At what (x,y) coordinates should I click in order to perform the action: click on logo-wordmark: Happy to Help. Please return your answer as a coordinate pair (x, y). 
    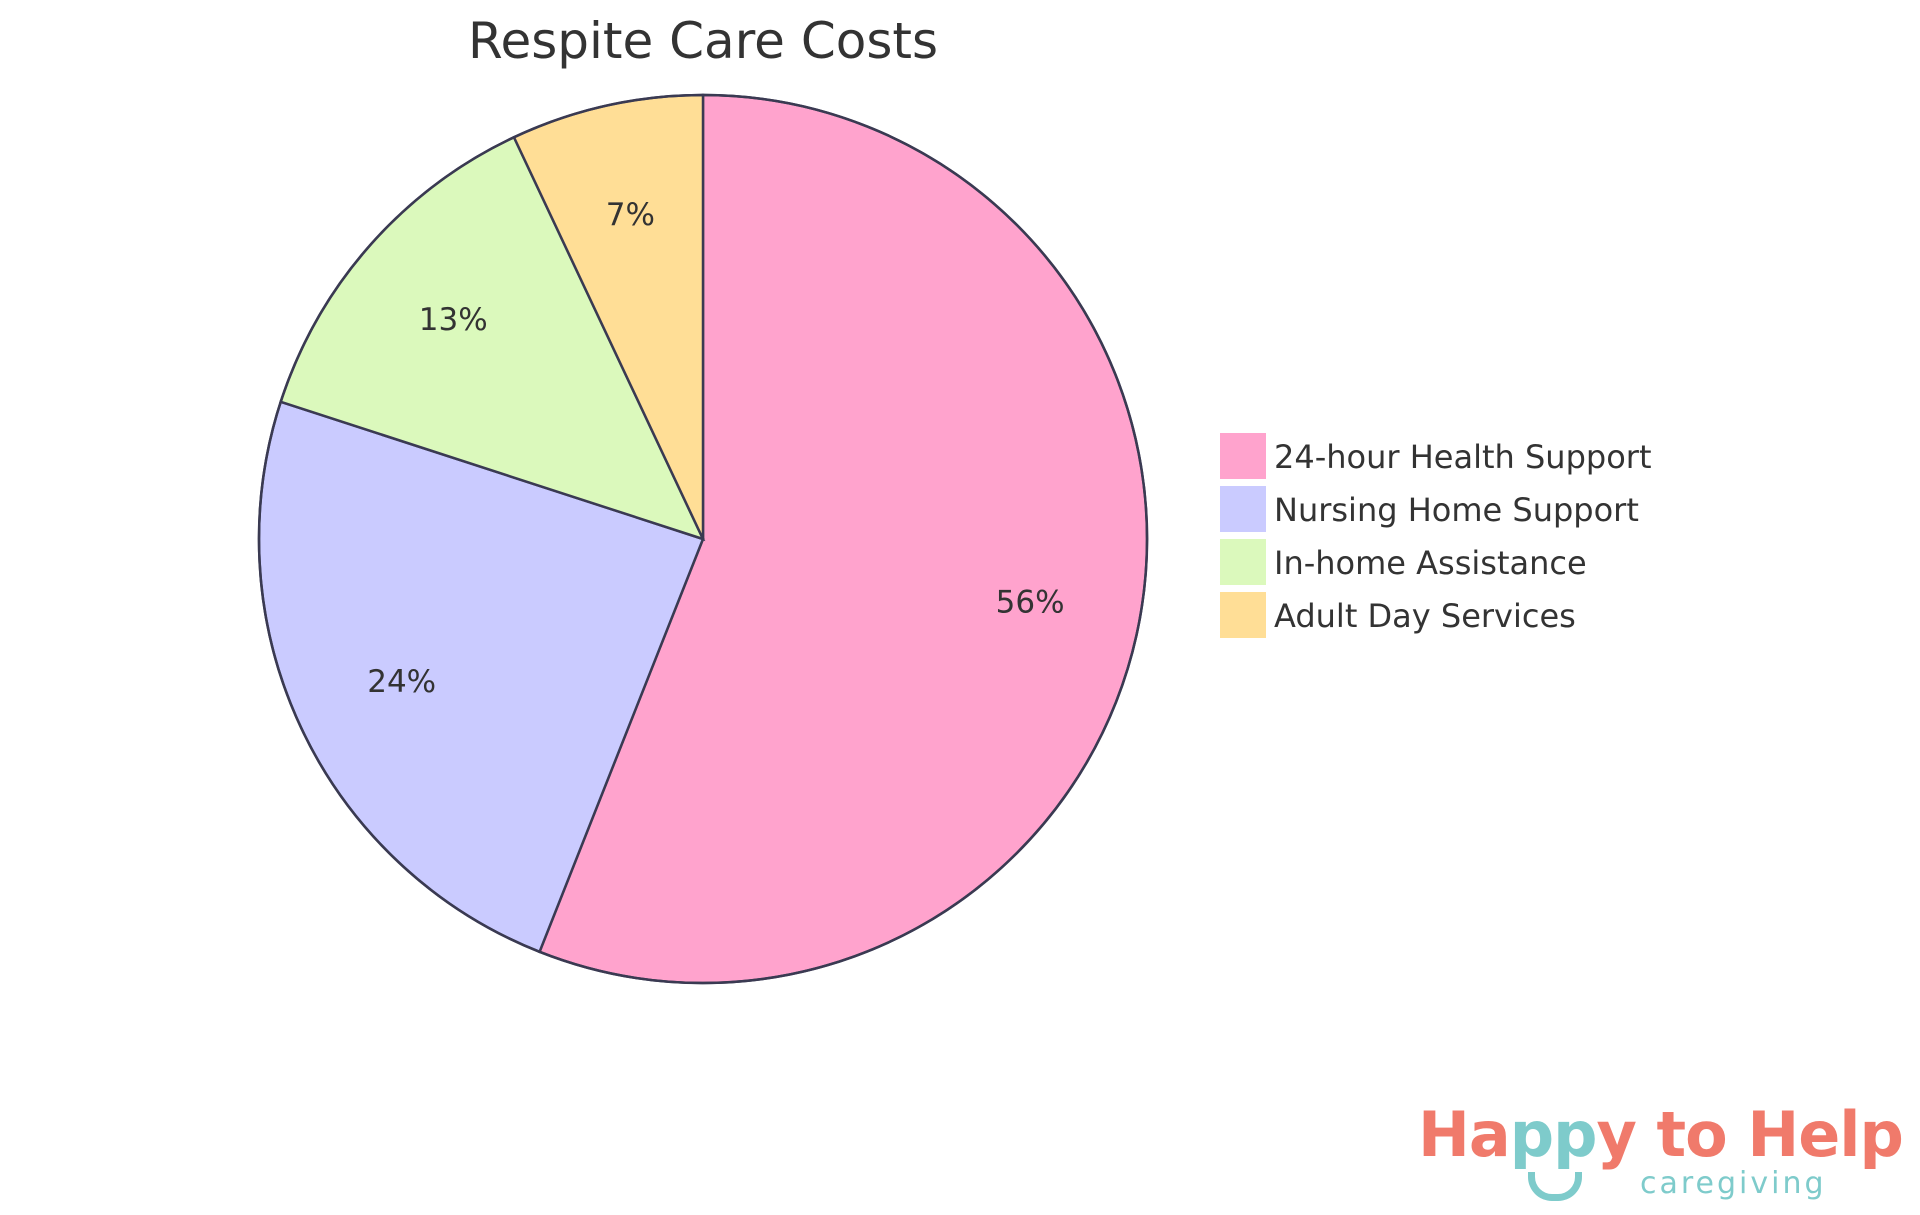
    Looking at the image, I should click on (1661, 1134).